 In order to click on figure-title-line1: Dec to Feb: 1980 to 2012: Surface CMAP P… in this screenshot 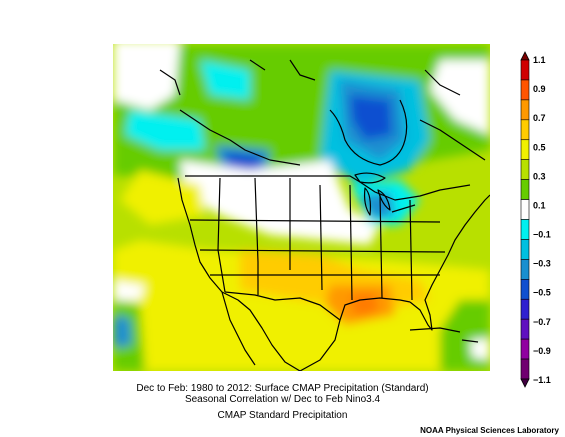, I will do `click(282, 388)`.